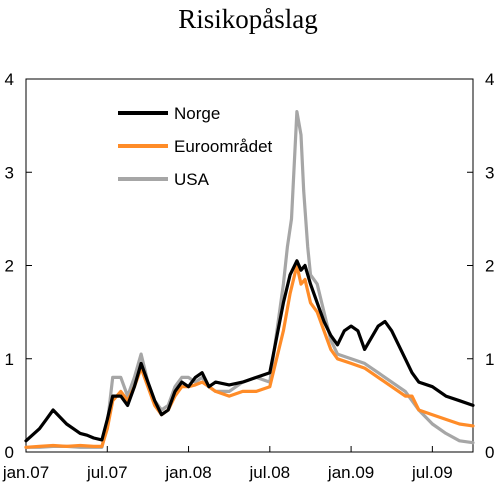 The height and width of the screenshot is (493, 500). What do you see at coordinates (25, 472) in the screenshot?
I see `x-tick-label: jan.07` at bounding box center [25, 472].